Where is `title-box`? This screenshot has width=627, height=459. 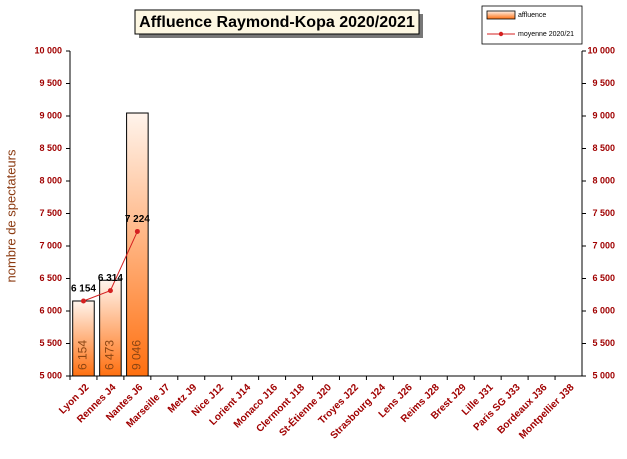 title-box is located at coordinates (277, 22).